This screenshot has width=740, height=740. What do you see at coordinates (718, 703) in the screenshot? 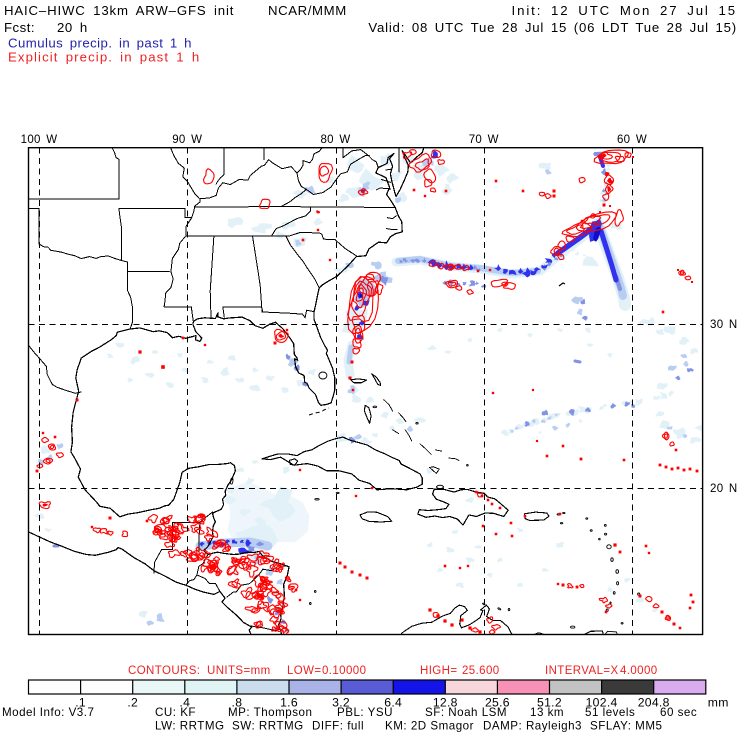
I see `svg-text: mm` at bounding box center [718, 703].